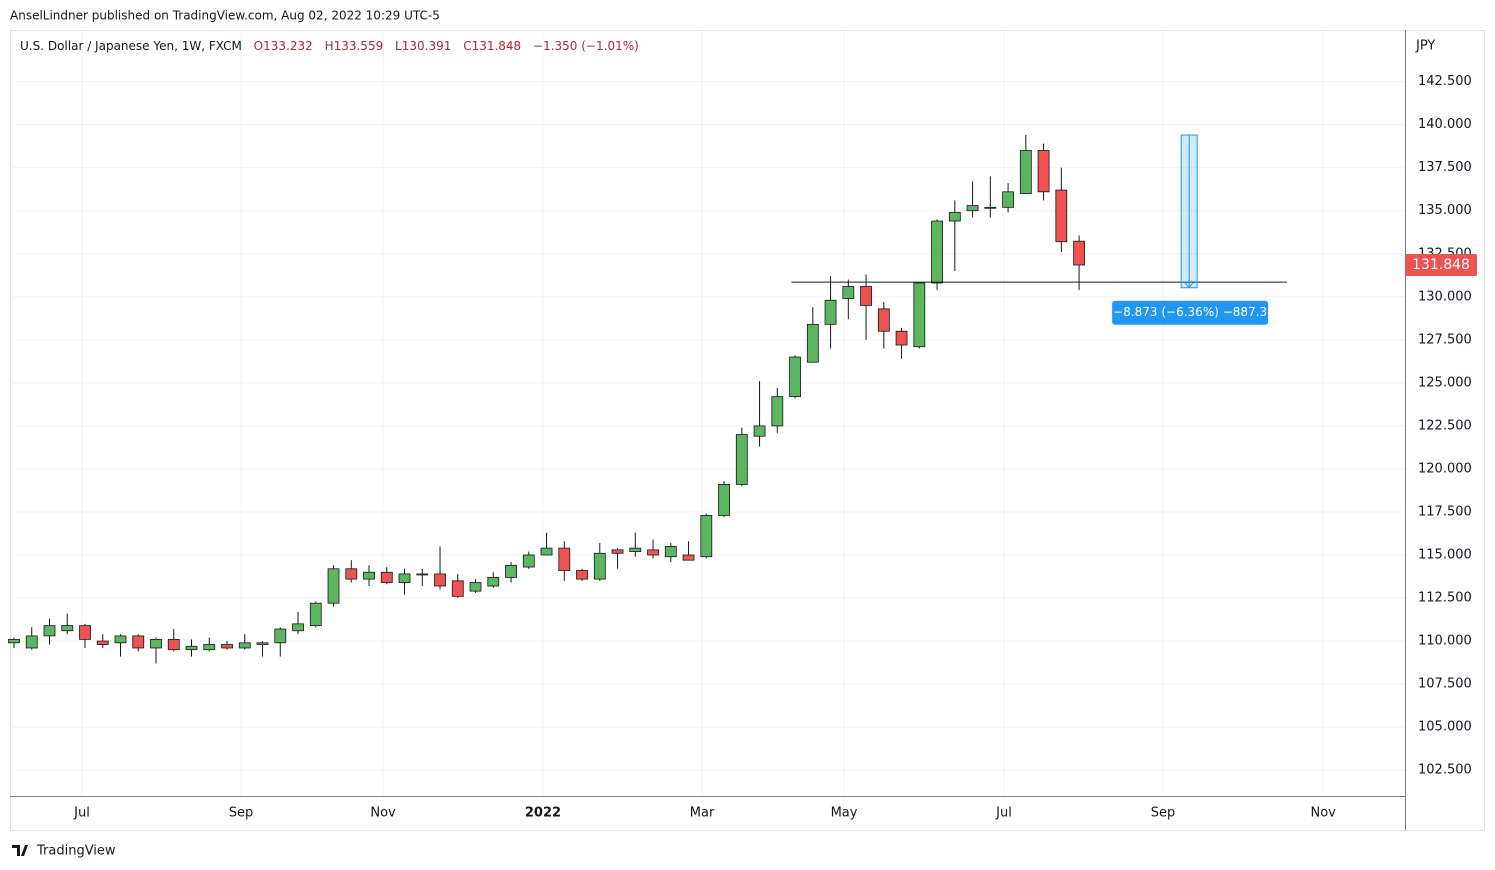  Describe the element at coordinates (1445, 124) in the screenshot. I see `y-tick-label: 140.000` at that location.